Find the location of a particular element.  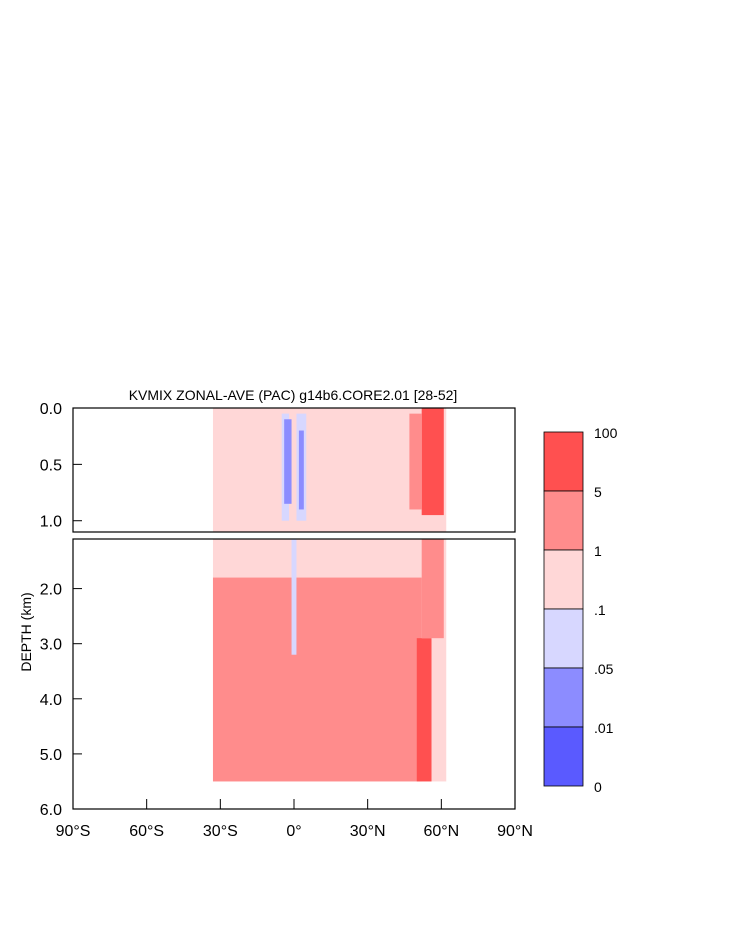

y-tick-label: 2.0 is located at coordinates (51, 590).